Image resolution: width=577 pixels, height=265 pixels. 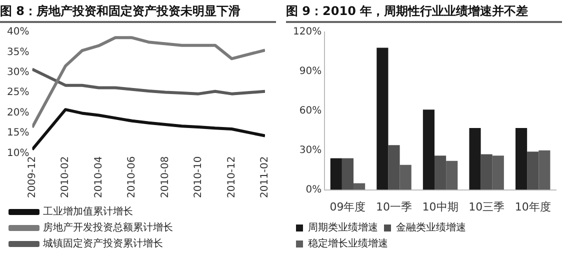 What do you see at coordinates (408, 11) in the screenshot?
I see `chart-title: 图 9：2010 年，周期性行业业绩增速并不差` at bounding box center [408, 11].